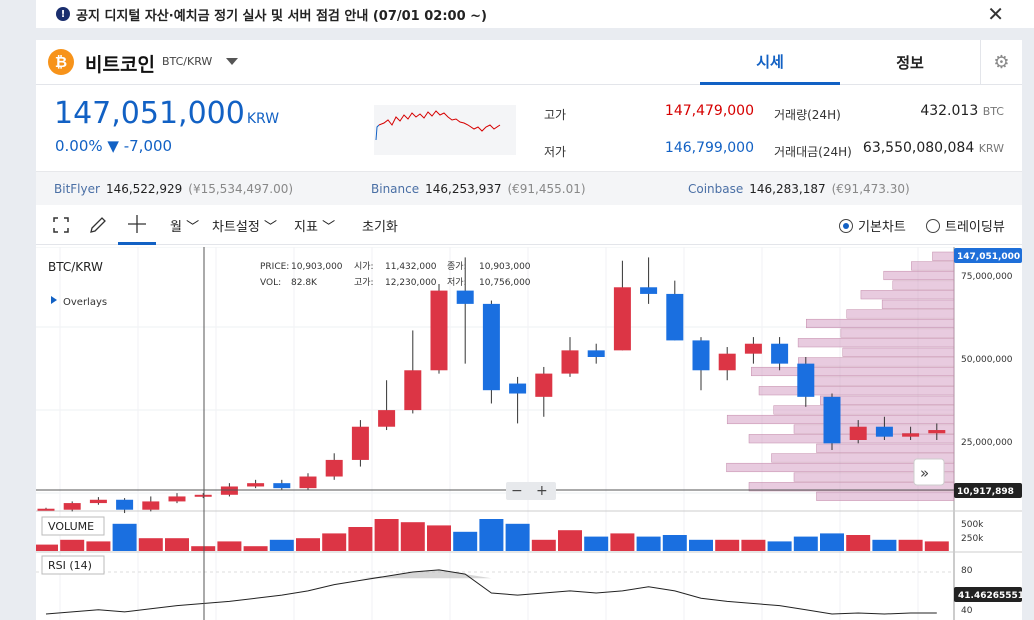 This screenshot has width=1034, height=620. What do you see at coordinates (1001, 62) in the screenshot?
I see `gear-icon: ⚙` at bounding box center [1001, 62].